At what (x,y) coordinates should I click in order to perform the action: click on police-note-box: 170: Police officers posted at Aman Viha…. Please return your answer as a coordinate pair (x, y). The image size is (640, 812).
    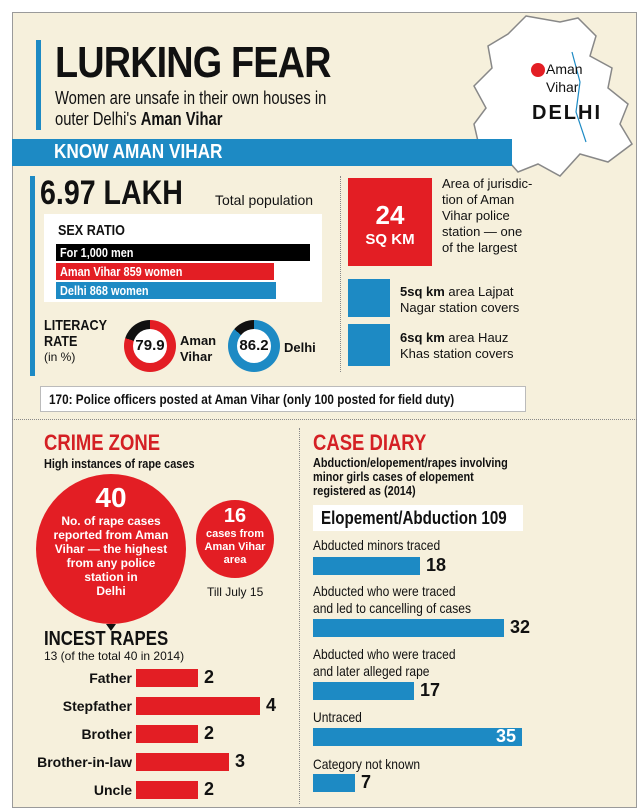
    Looking at the image, I should click on (283, 399).